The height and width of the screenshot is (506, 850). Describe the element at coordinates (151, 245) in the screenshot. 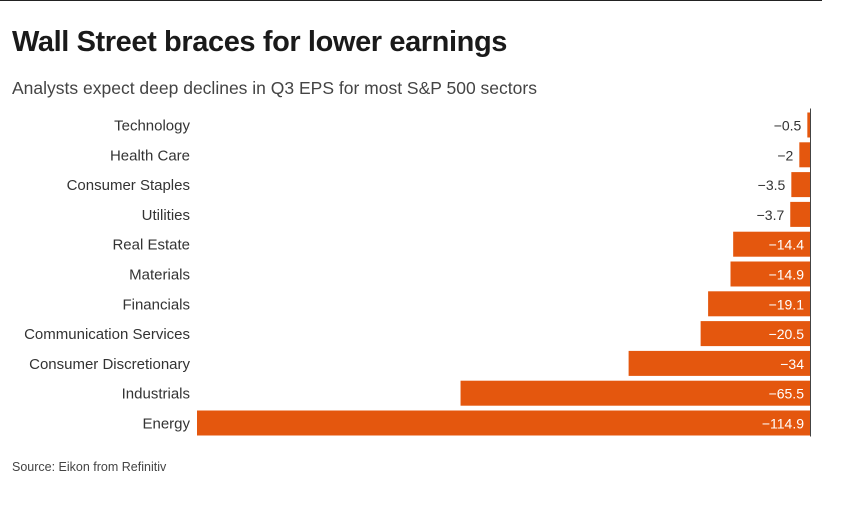

I see `category-label: Real Estate` at that location.